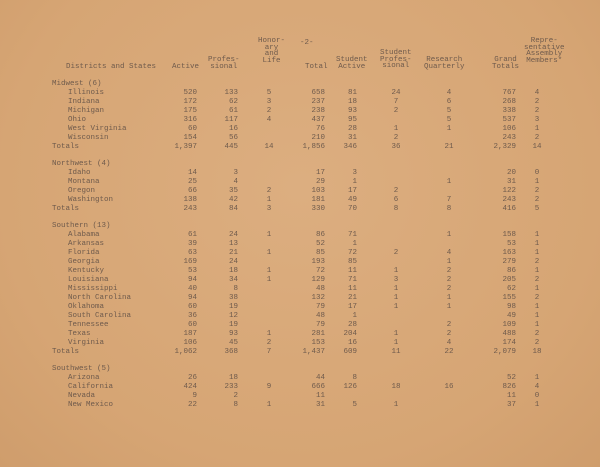 The image size is (600, 467). Describe the element at coordinates (506, 63) in the screenshot. I see `header-grand-totals: Grand Totals` at that location.